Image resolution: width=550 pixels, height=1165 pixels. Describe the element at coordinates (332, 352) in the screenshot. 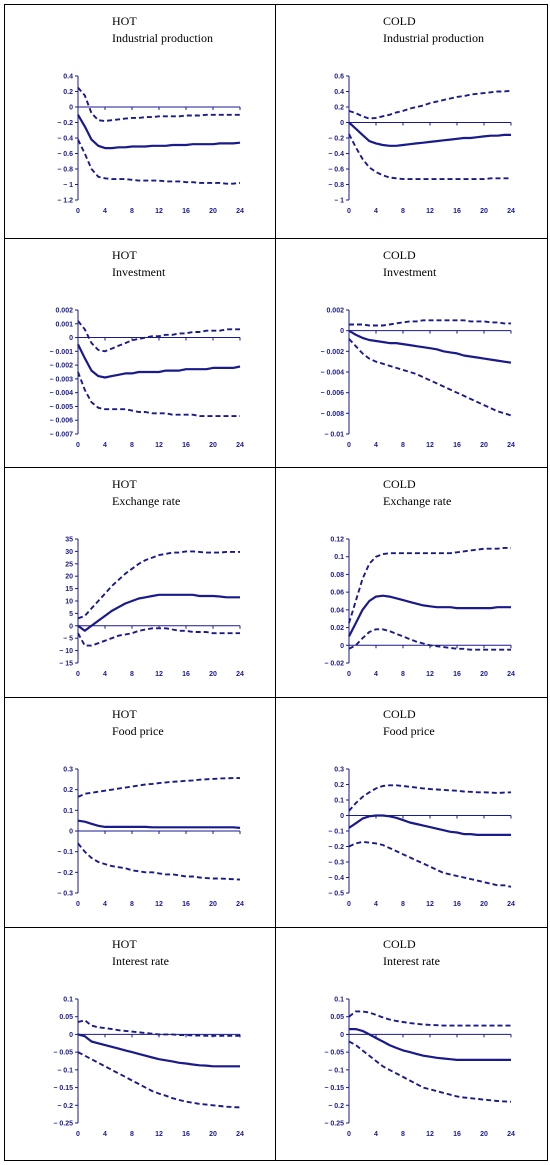

I see `y-tick-label: − 0.002` at that location.